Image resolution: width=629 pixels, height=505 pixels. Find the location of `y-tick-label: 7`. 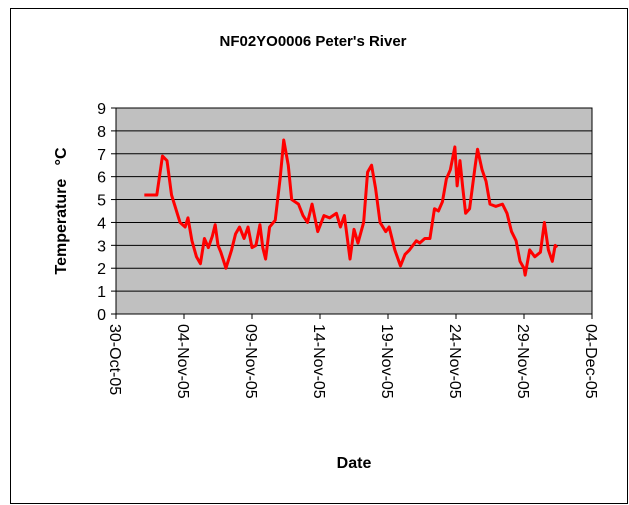

y-tick-label: 7 is located at coordinates (101, 155).